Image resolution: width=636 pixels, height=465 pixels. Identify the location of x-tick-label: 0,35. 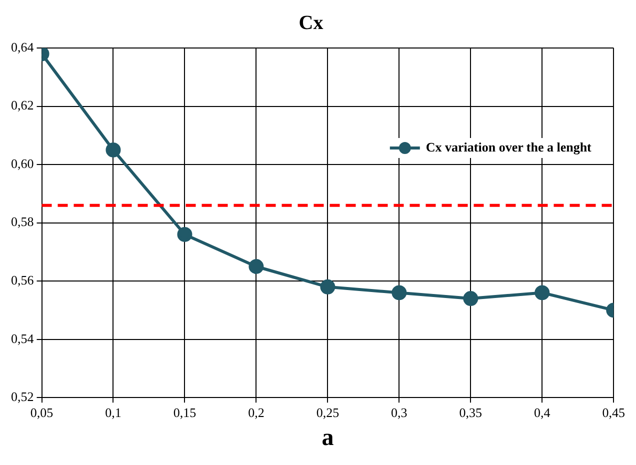
(470, 412).